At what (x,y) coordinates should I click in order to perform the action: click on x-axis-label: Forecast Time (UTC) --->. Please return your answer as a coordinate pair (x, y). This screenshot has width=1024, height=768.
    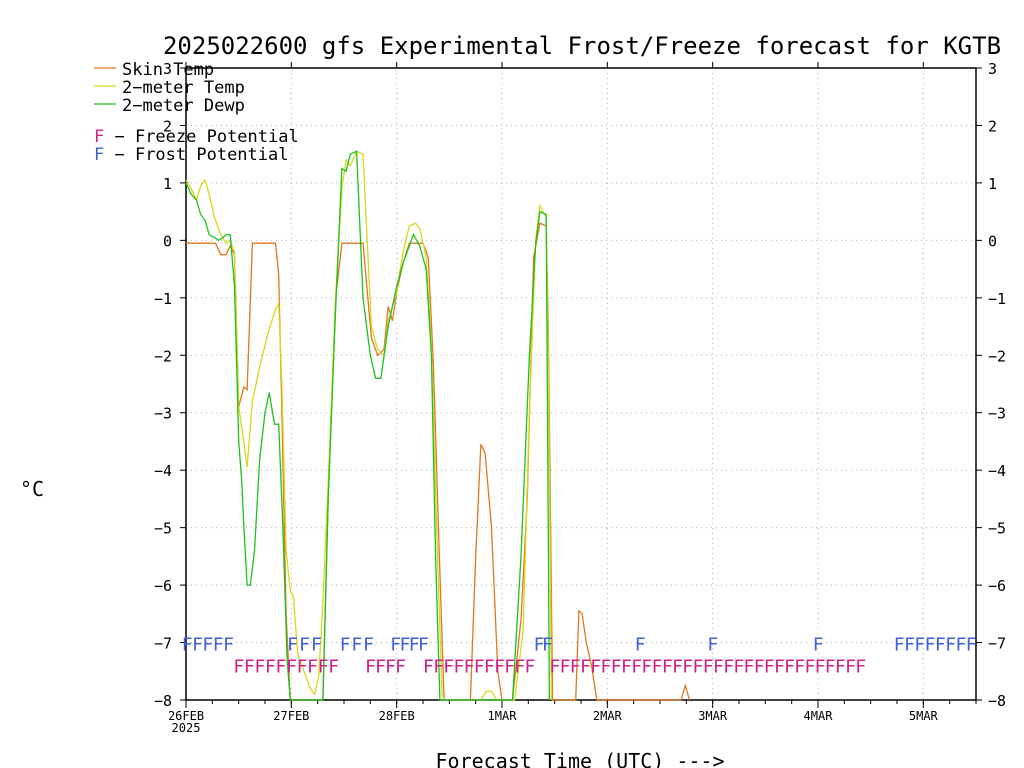
    Looking at the image, I should click on (580, 758).